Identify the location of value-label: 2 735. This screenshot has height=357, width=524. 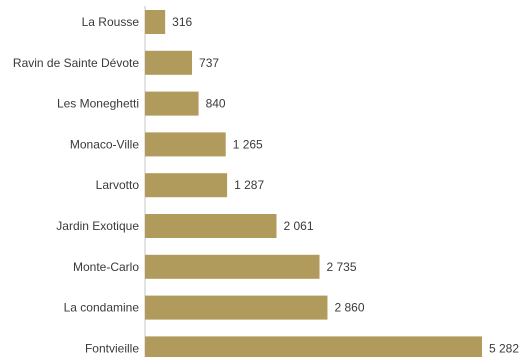
(341, 267).